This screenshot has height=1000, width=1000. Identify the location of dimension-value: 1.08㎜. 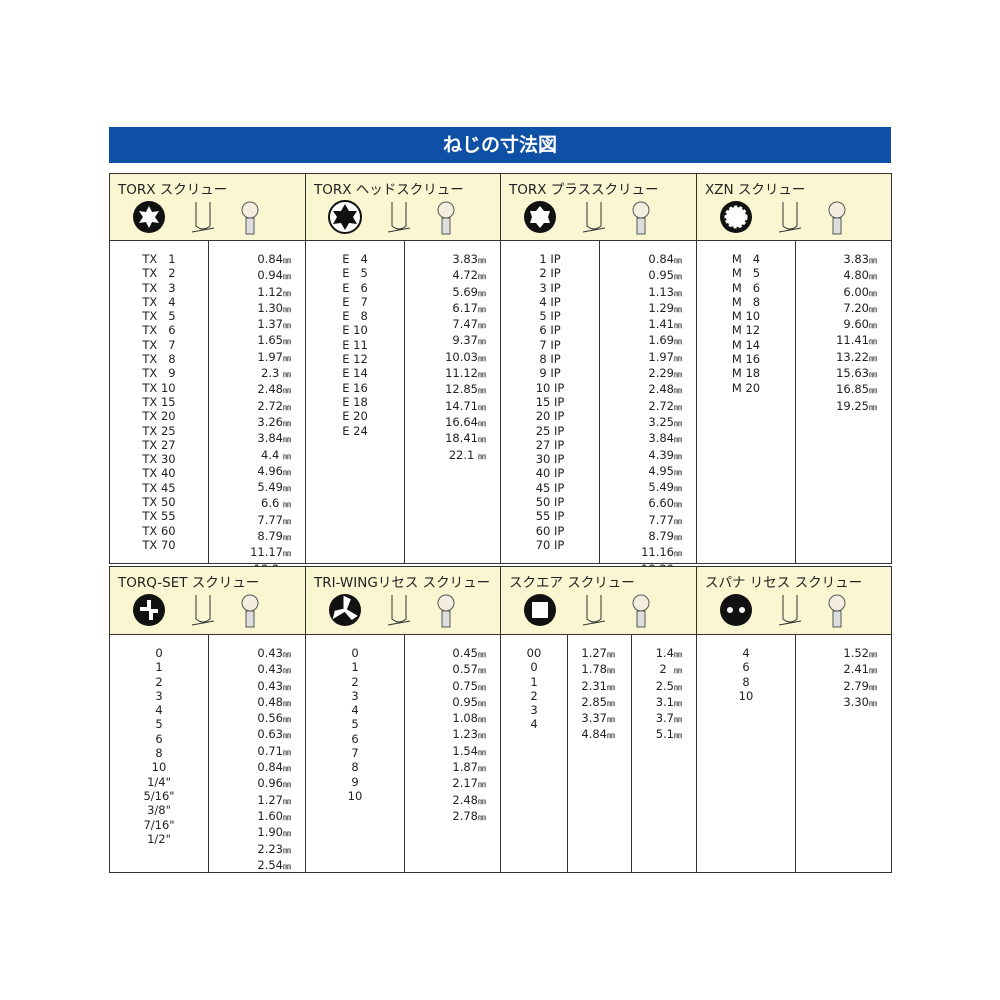
(469, 718).